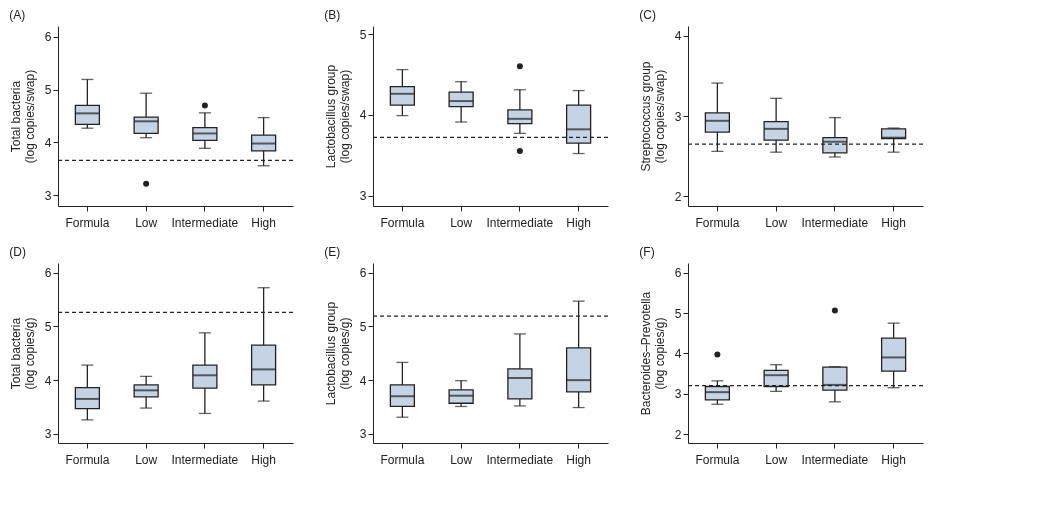  I want to click on chart-title: (F), so click(647, 252).